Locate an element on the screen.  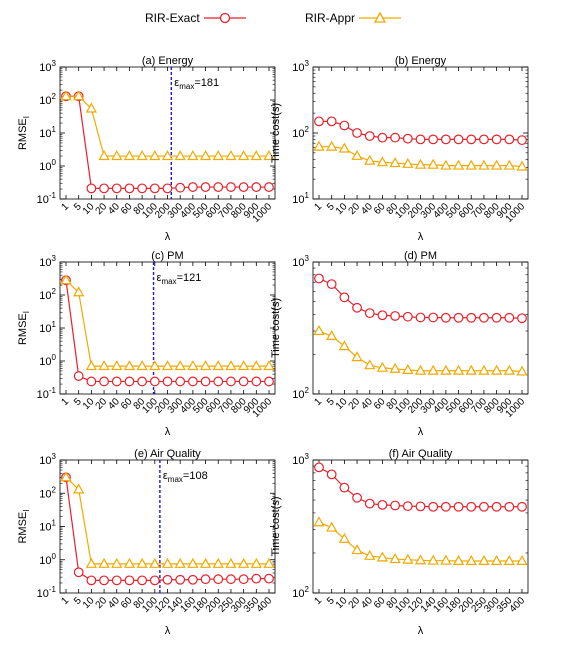
legend-item-rir-appr: RIR-Appr is located at coordinates (355, 18).